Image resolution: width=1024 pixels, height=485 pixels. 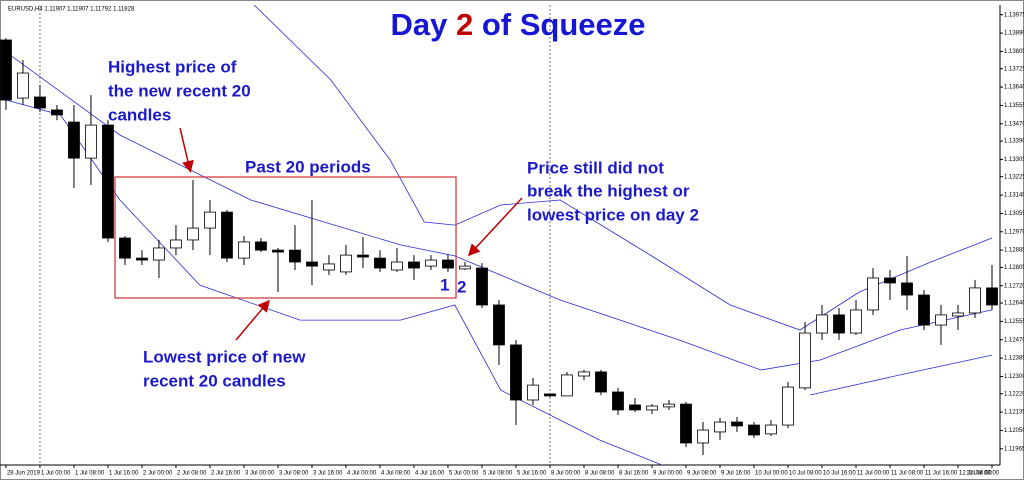 I want to click on y-tick-label: 1.13140, so click(x=1014, y=196).